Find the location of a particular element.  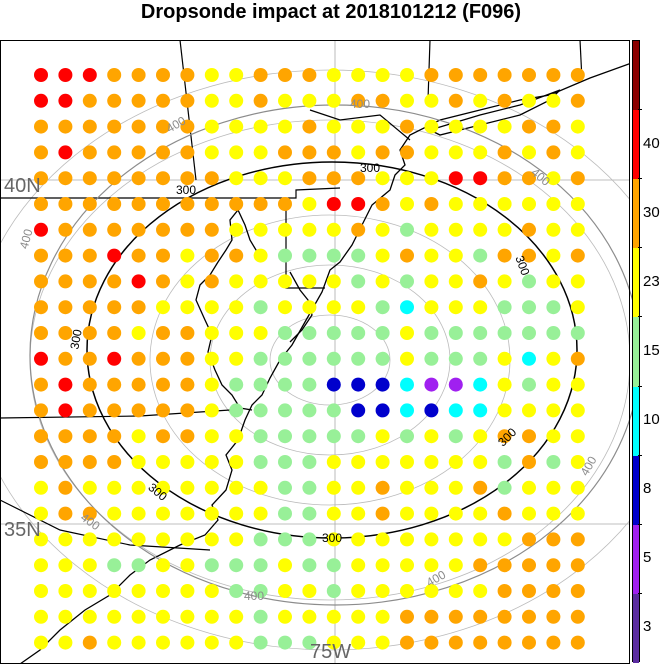

contour-label-400-ne: 400 is located at coordinates (540, 177).